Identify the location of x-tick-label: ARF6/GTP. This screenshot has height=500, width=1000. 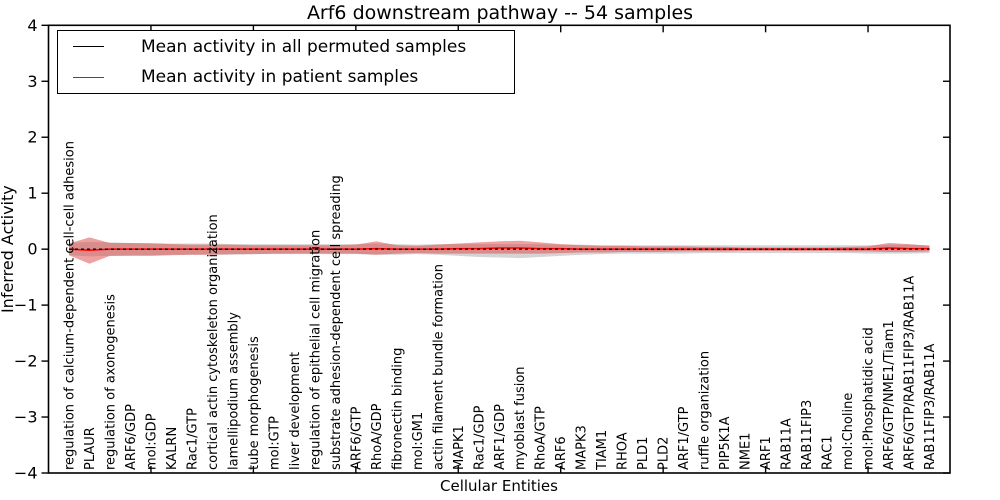
(356, 438).